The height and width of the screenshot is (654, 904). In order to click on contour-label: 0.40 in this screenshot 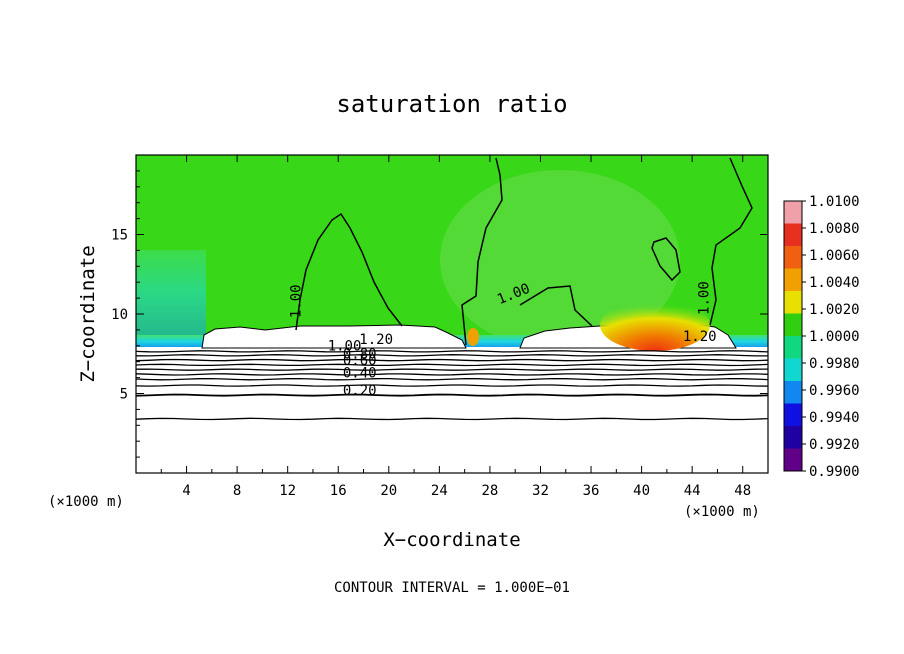, I will do `click(360, 374)`.